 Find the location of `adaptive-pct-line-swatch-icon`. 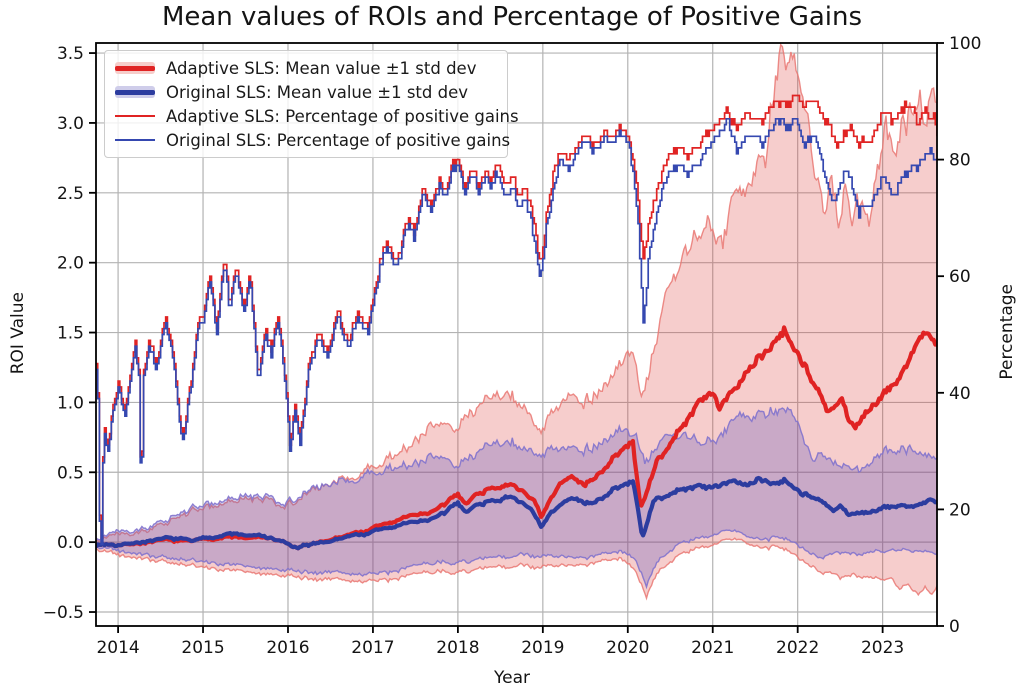

adaptive-pct-line-swatch-icon is located at coordinates (135, 116).